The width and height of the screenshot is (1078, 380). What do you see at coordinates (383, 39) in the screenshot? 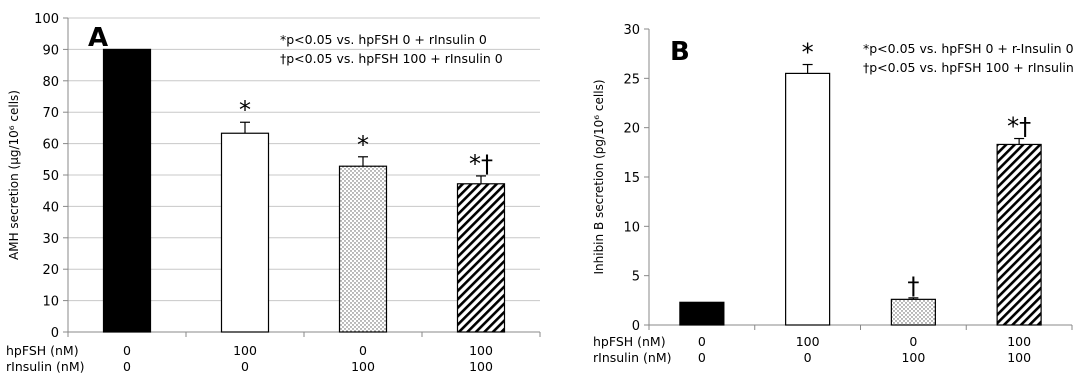
I see `significance-note: *p<0.05 vs. hpFSH 0 + rInsulin 0` at bounding box center [383, 39].